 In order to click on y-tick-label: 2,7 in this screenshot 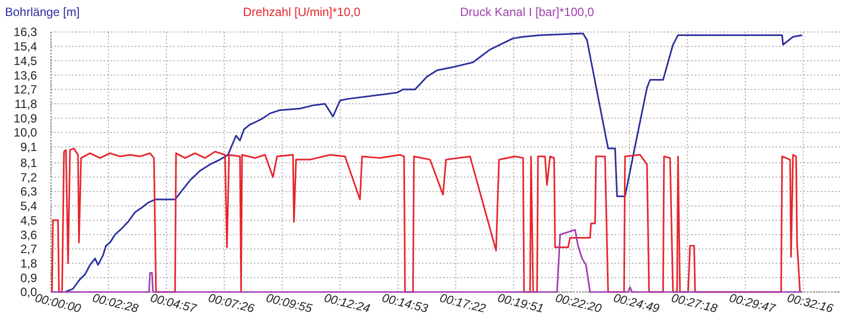, I will do `click(29, 249)`.